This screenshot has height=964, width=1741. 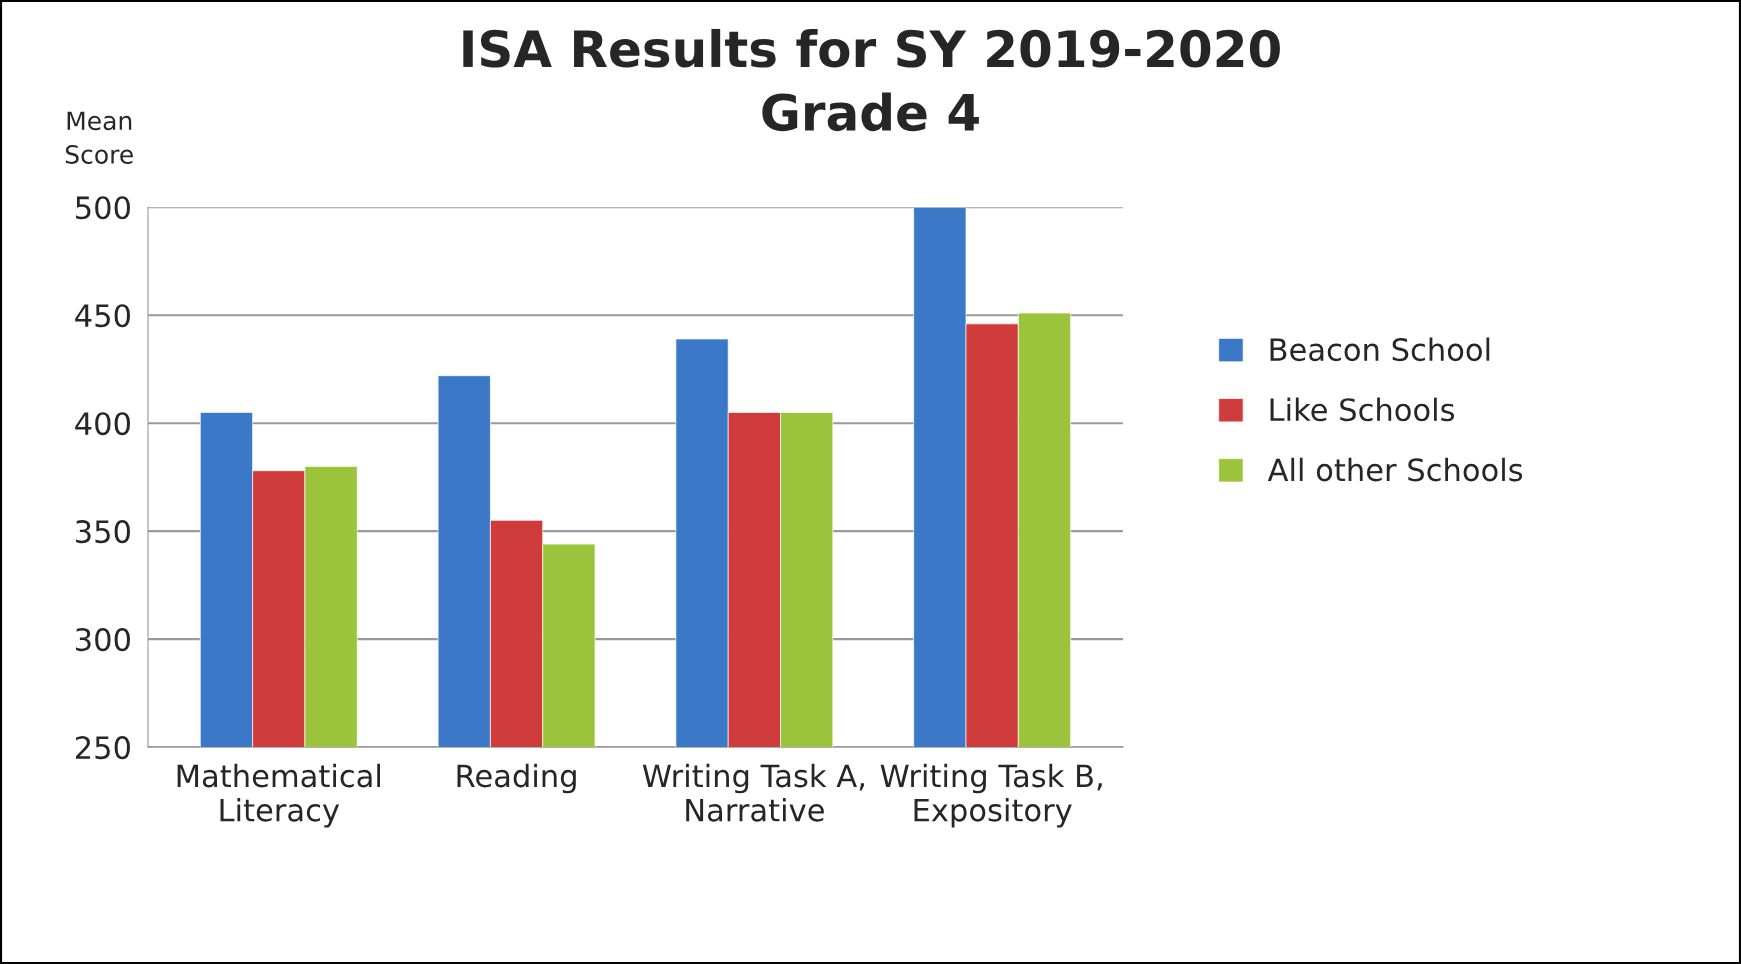 I want to click on legend-label: All other Schools, so click(x=1395, y=469).